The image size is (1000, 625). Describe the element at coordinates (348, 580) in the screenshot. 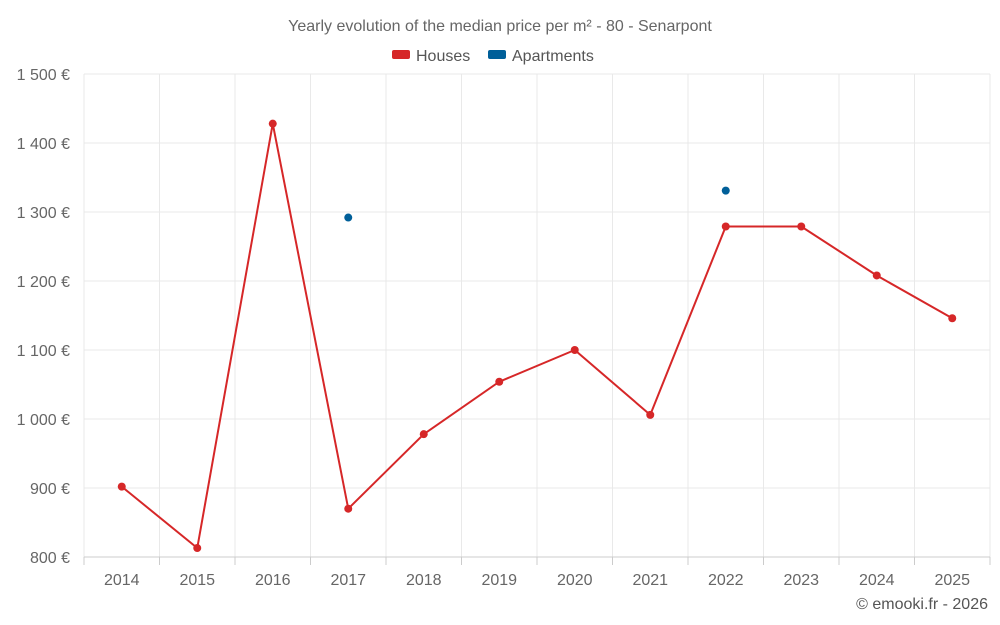

I see `x-tick-label: 2017` at that location.